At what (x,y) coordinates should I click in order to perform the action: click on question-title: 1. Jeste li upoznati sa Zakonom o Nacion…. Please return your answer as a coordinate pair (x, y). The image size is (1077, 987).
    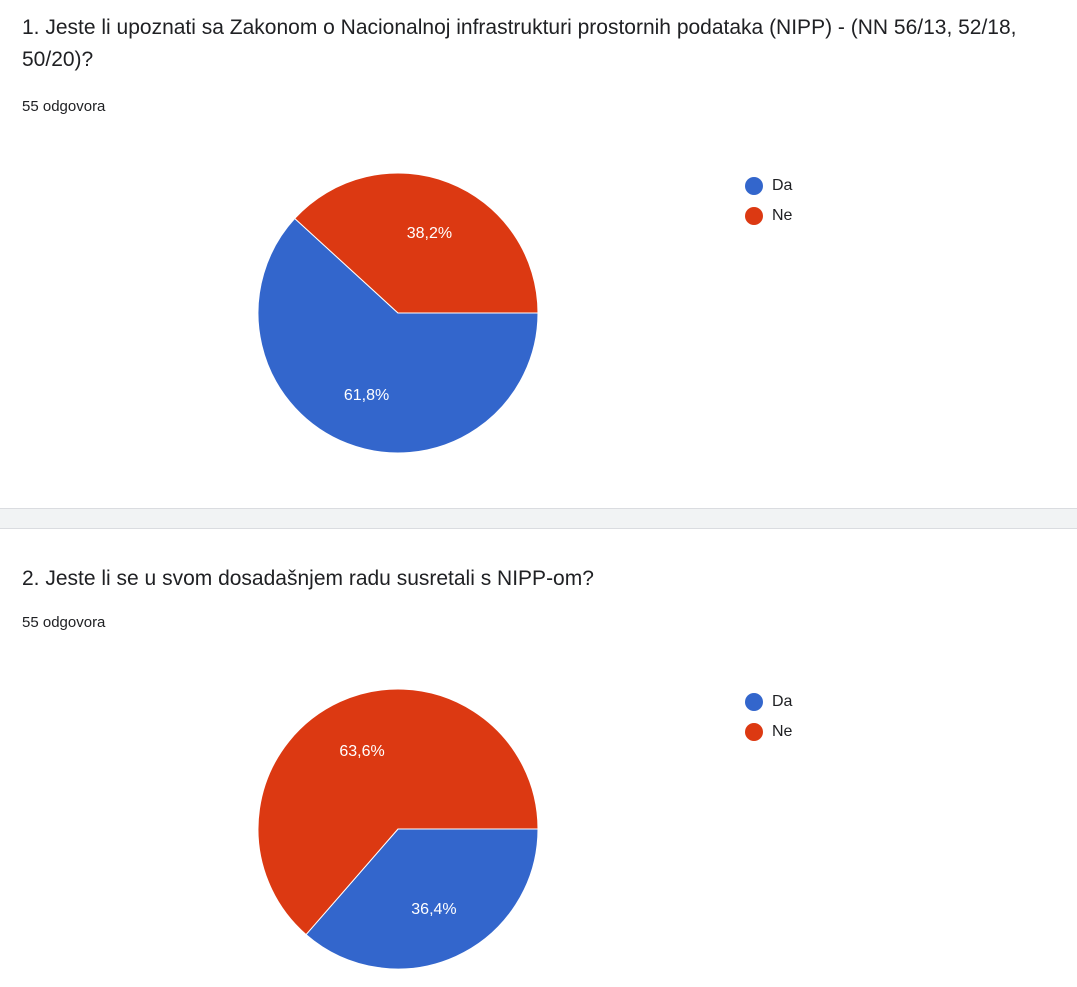
    Looking at the image, I should click on (519, 43).